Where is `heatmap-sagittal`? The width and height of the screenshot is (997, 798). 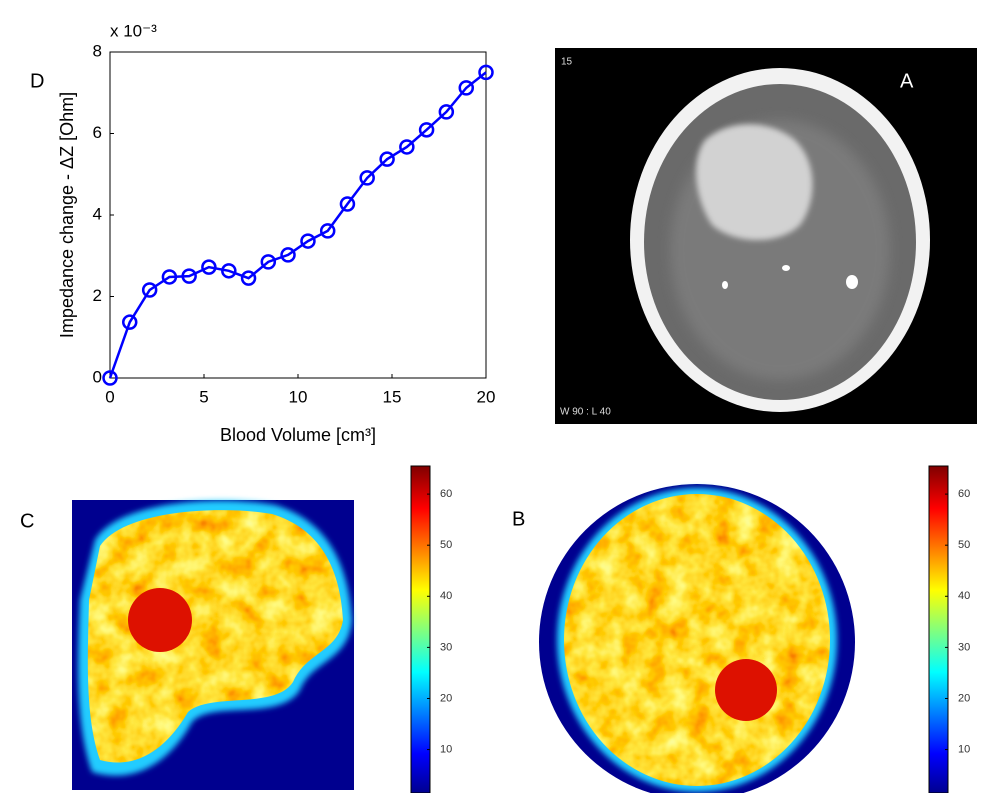
heatmap-sagittal is located at coordinates (213, 645).